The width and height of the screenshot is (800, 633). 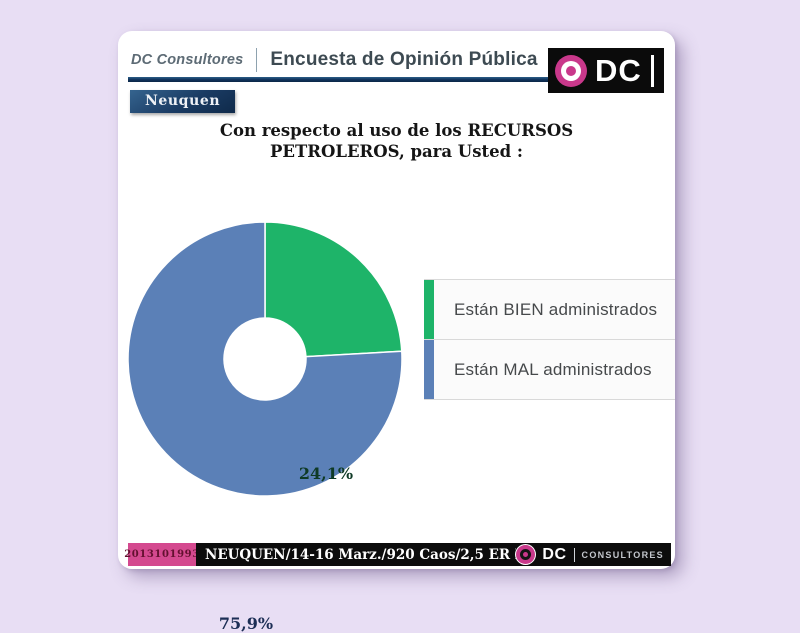 I want to click on survey-question-line2: PETROLEROS, para Usted :, so click(x=396, y=151).